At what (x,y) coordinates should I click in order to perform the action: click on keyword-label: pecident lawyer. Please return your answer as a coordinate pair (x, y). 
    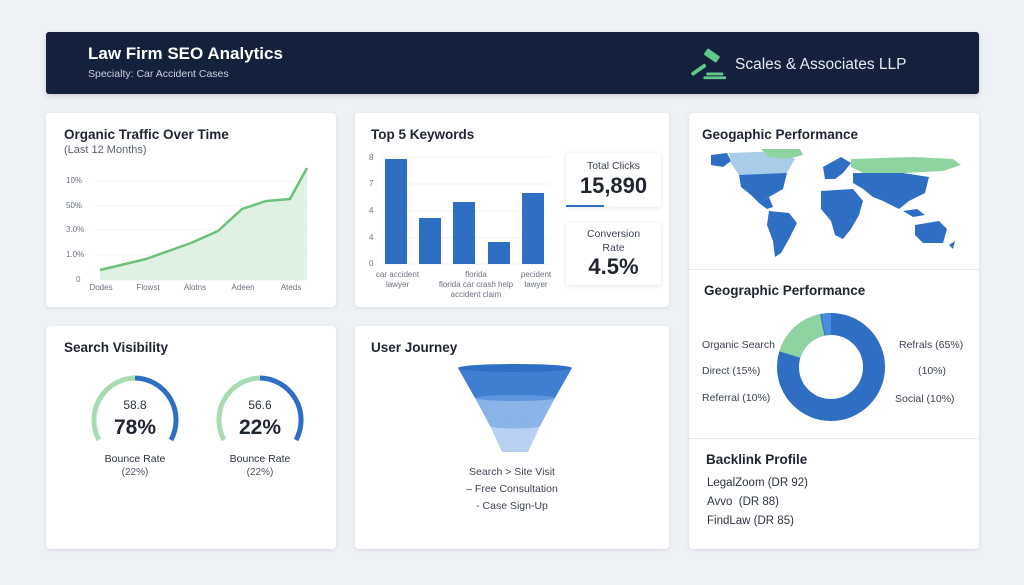
    Looking at the image, I should click on (536, 279).